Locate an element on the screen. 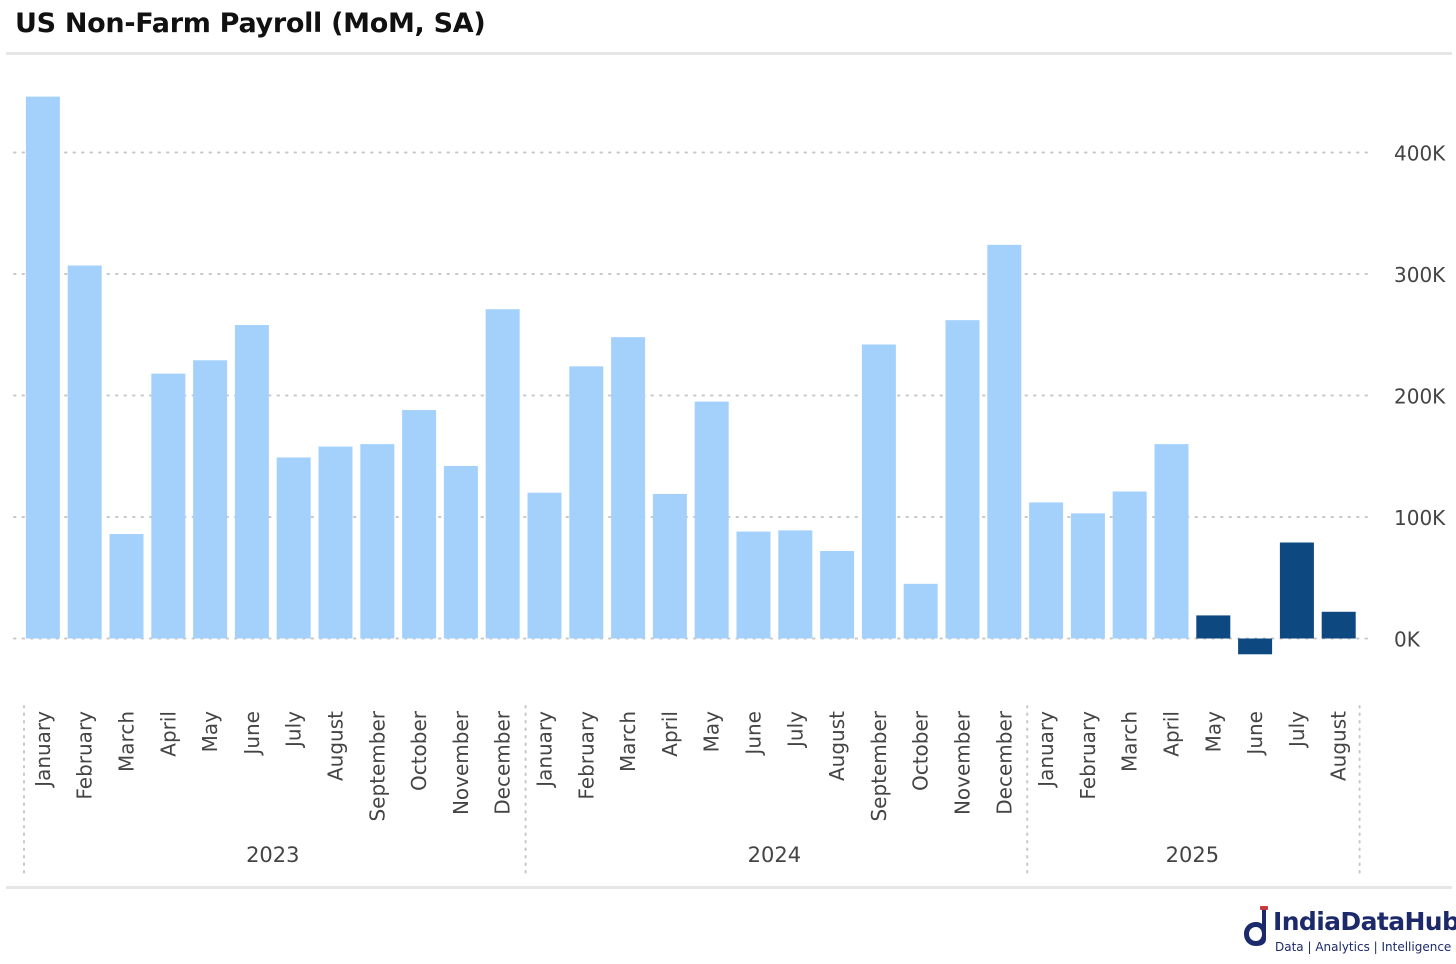 Image resolution: width=1456 pixels, height=964 pixels. bar-2024-march is located at coordinates (628, 488).